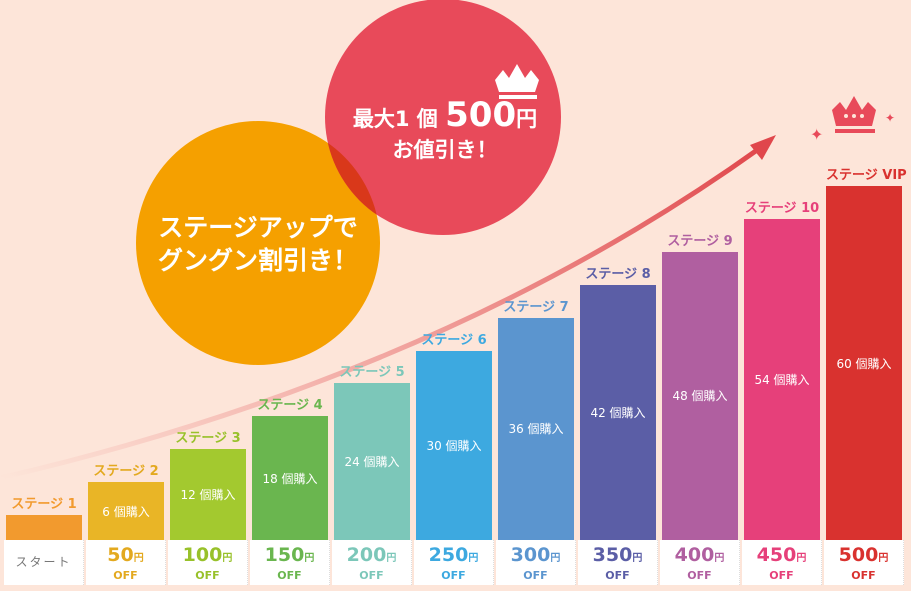  I want to click on red-bubble-amount: 500, so click(481, 115).